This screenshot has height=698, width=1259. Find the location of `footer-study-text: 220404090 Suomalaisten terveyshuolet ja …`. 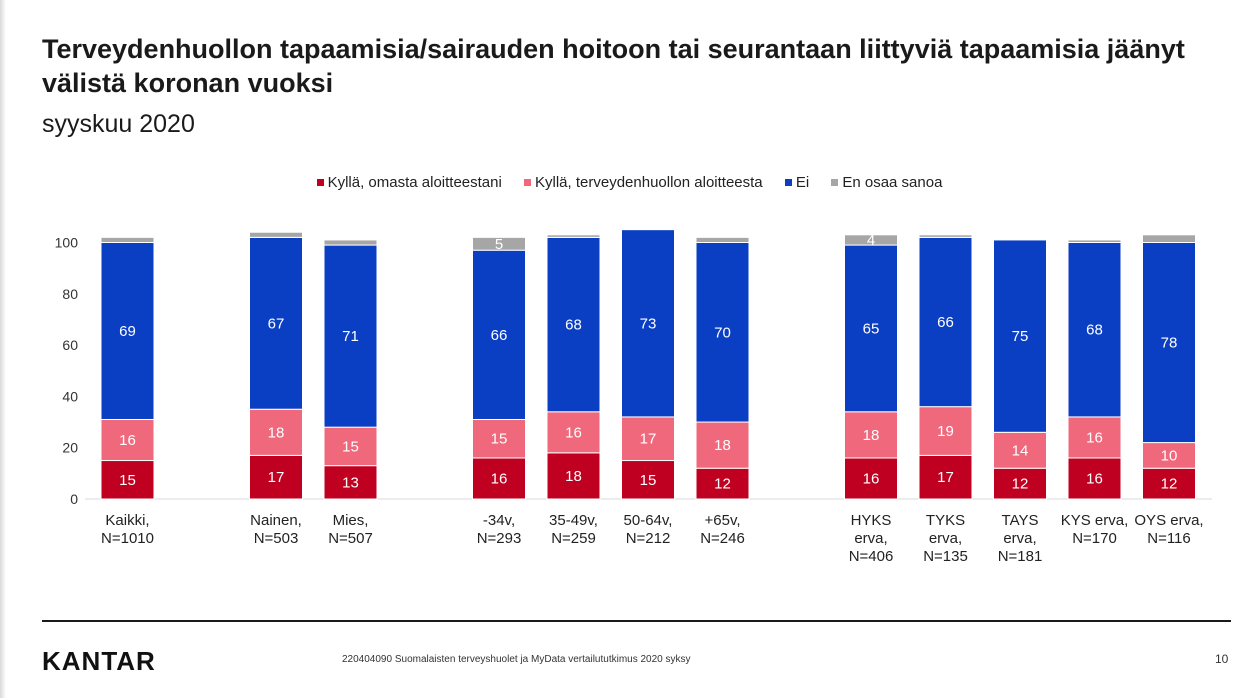

footer-study-text: 220404090 Suomalaisten terveyshuolet ja … is located at coordinates (516, 659).